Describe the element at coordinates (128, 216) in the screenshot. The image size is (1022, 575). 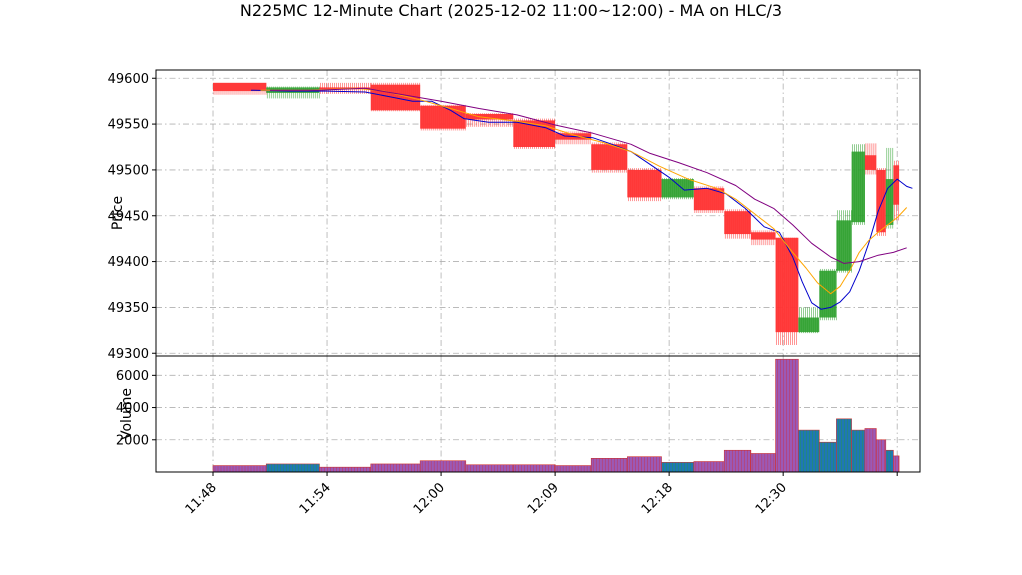
I see `price-y-tick-label: 49450` at that location.